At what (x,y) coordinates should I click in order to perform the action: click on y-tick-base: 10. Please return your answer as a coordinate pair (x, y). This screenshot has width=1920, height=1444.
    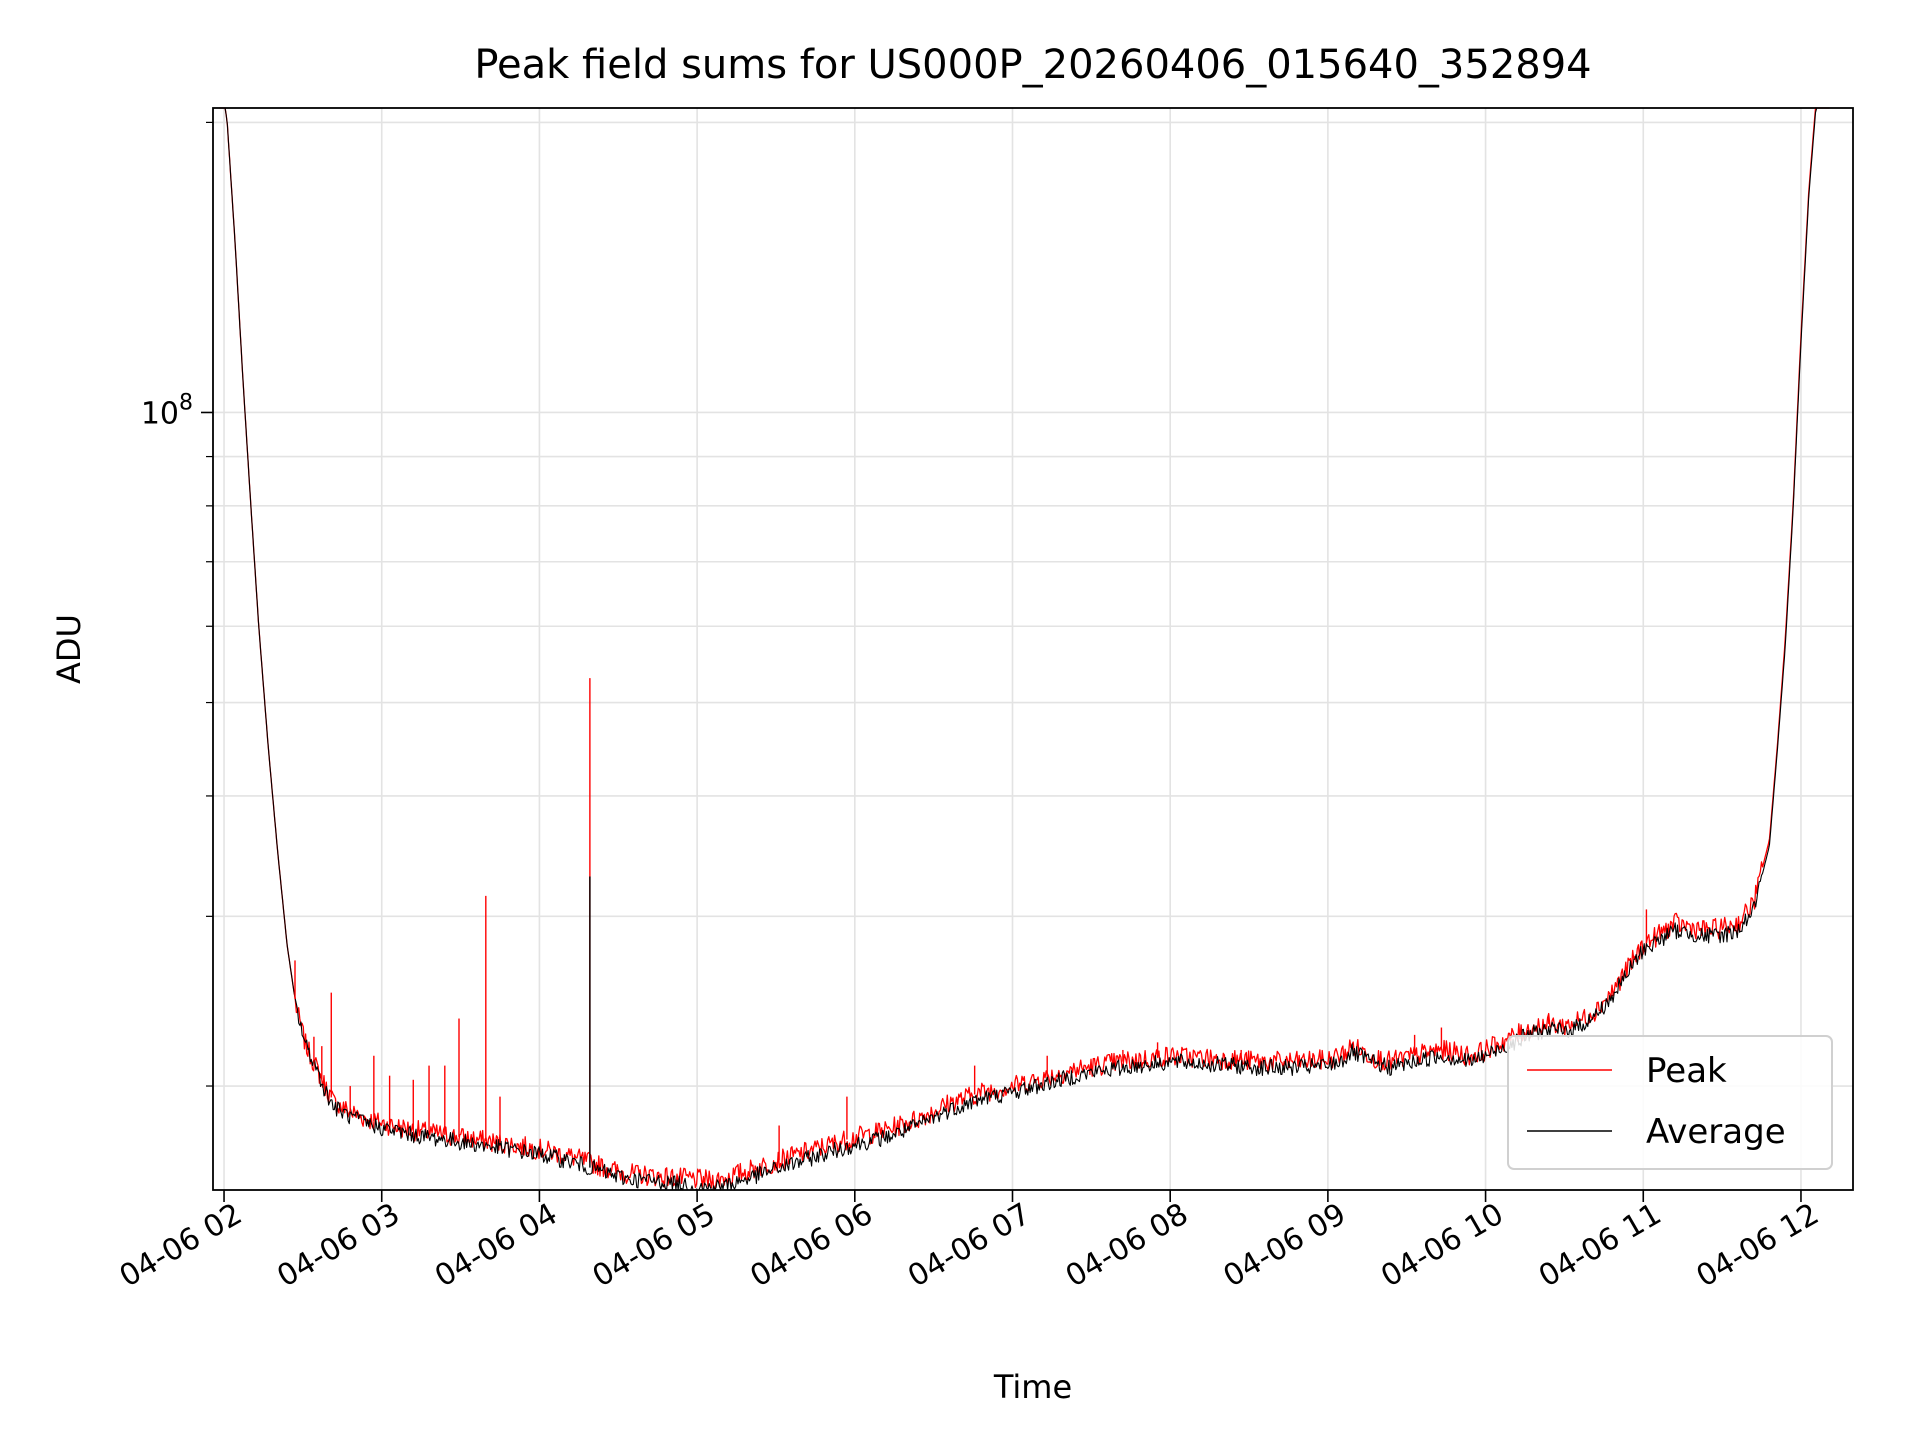
    Looking at the image, I should click on (160, 413).